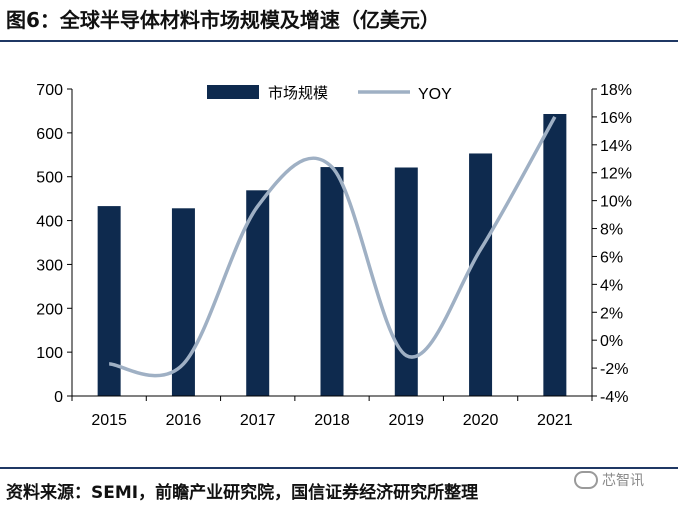  I want to click on figure-title: 图6：全球半导体材料市场规模及增速（亿美元）, so click(223, 20).